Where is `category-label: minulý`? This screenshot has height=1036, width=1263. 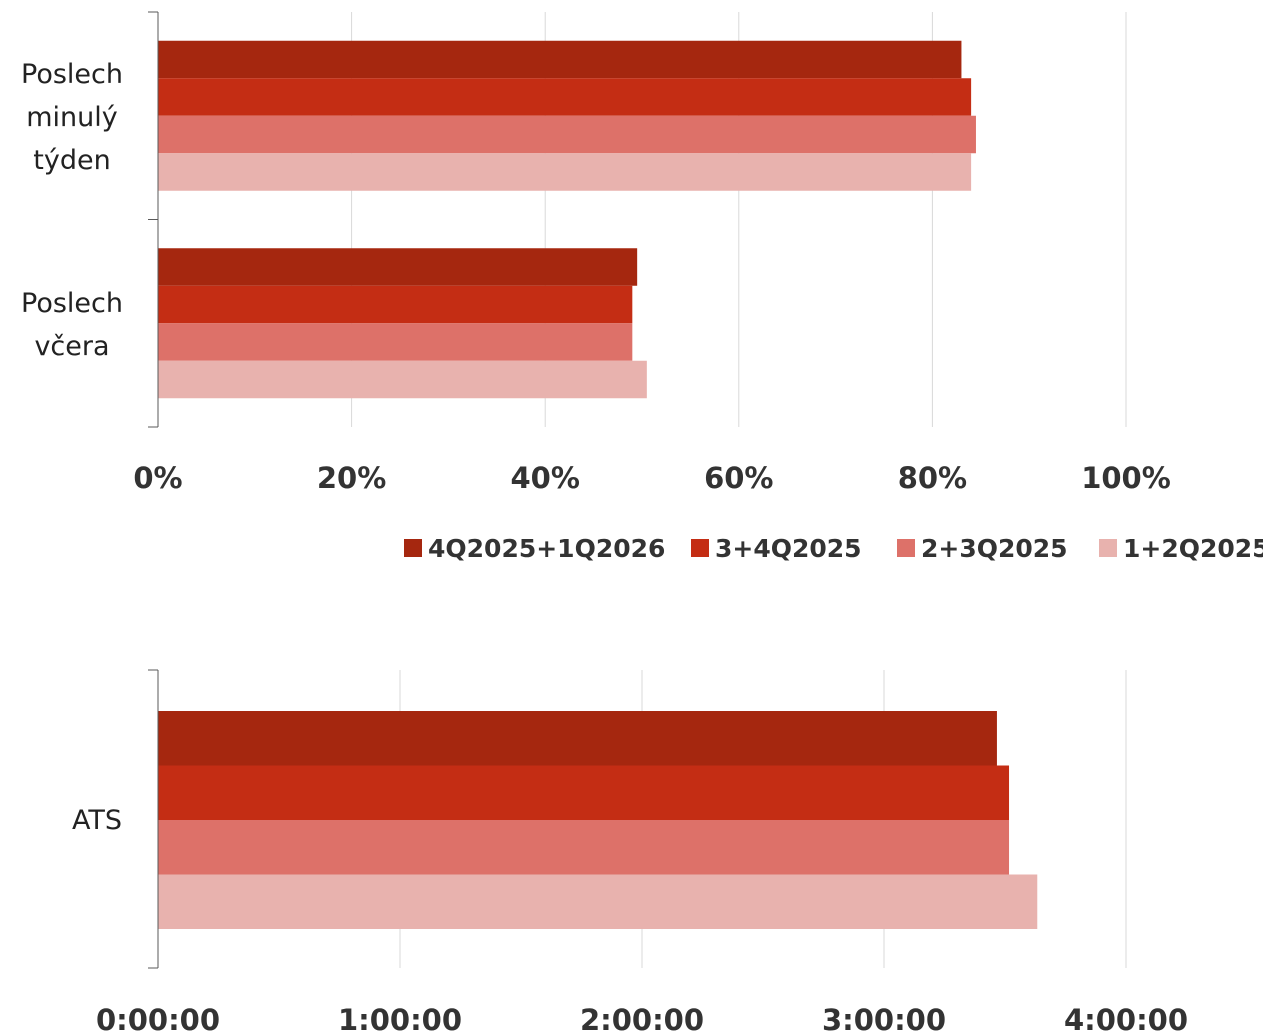 category-label: minulý is located at coordinates (72, 117).